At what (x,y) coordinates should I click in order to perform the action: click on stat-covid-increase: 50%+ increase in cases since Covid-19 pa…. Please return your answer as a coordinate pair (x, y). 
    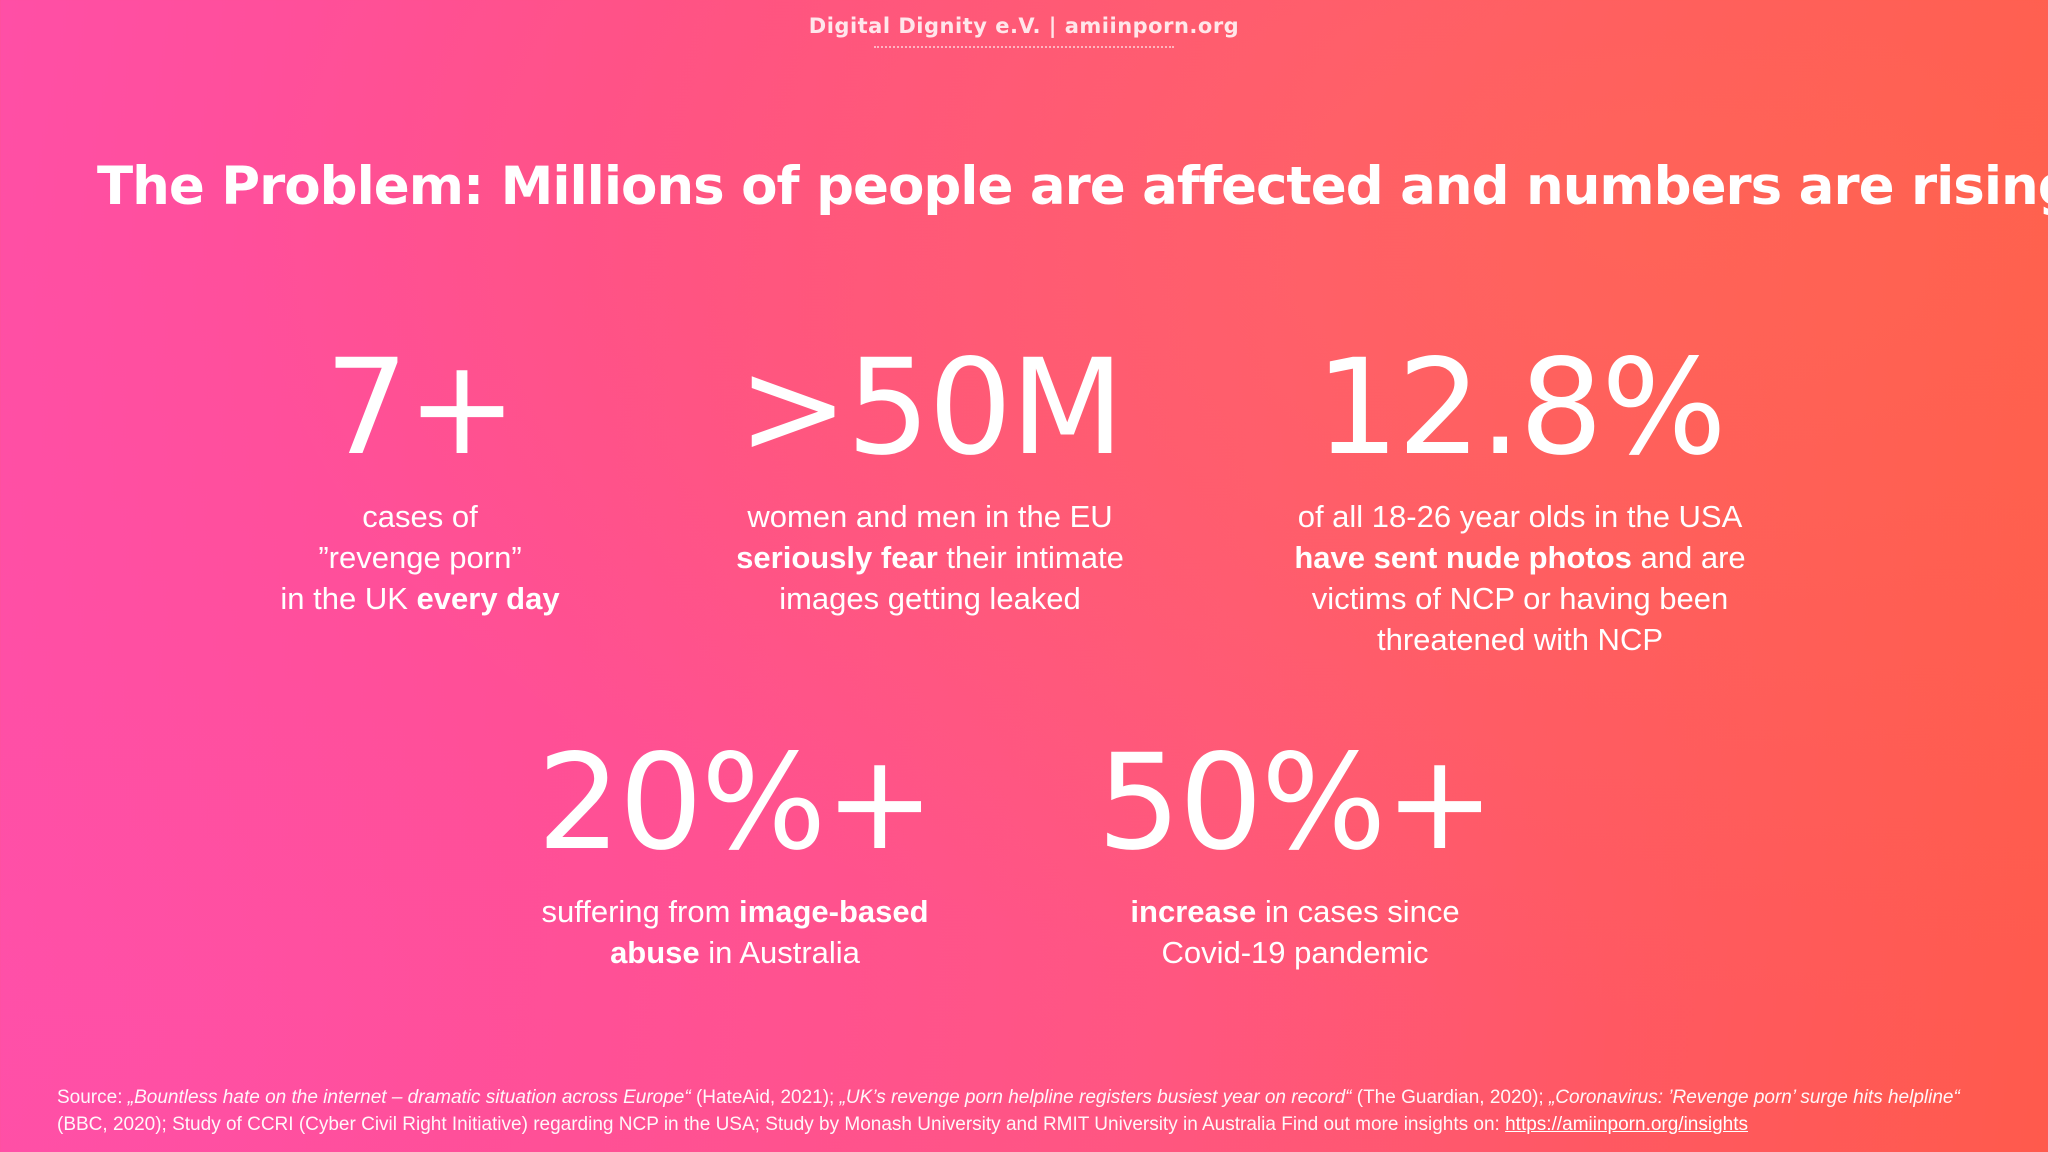
    Looking at the image, I should click on (1295, 855).